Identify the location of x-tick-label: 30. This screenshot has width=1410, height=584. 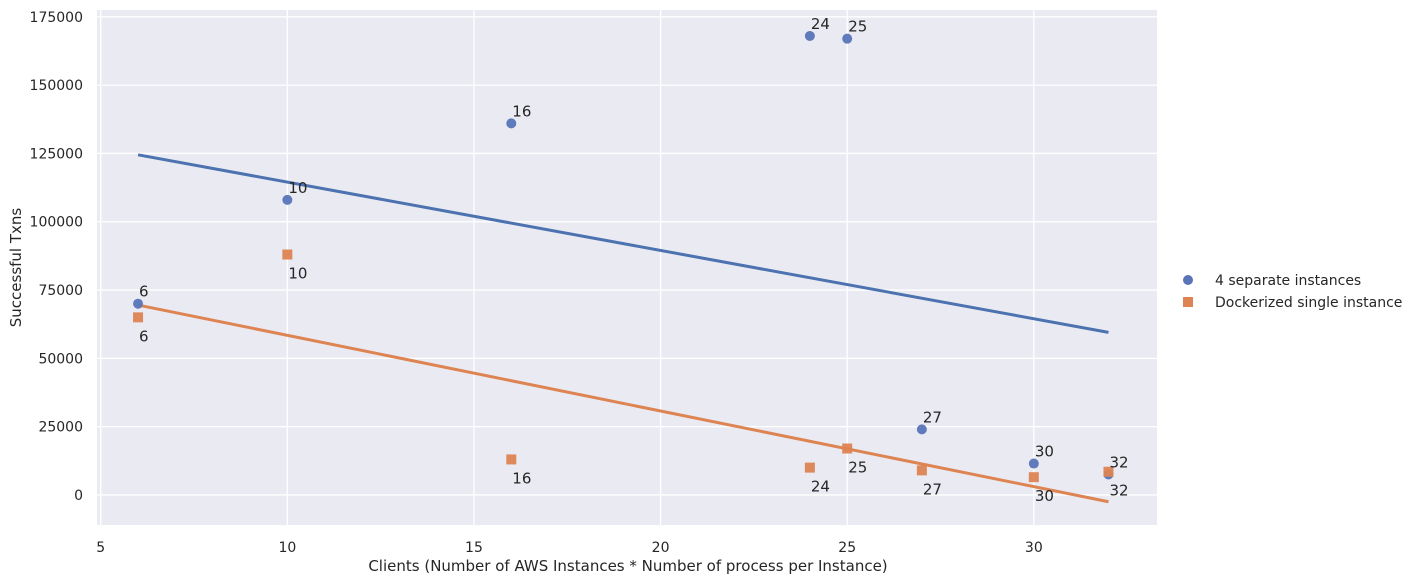
(1034, 548).